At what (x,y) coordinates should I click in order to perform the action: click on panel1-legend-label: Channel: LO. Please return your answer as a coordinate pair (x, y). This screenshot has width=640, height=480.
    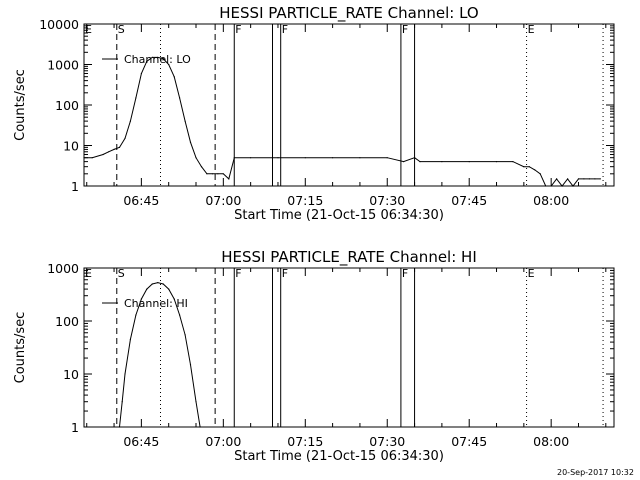
    Looking at the image, I should click on (157, 59).